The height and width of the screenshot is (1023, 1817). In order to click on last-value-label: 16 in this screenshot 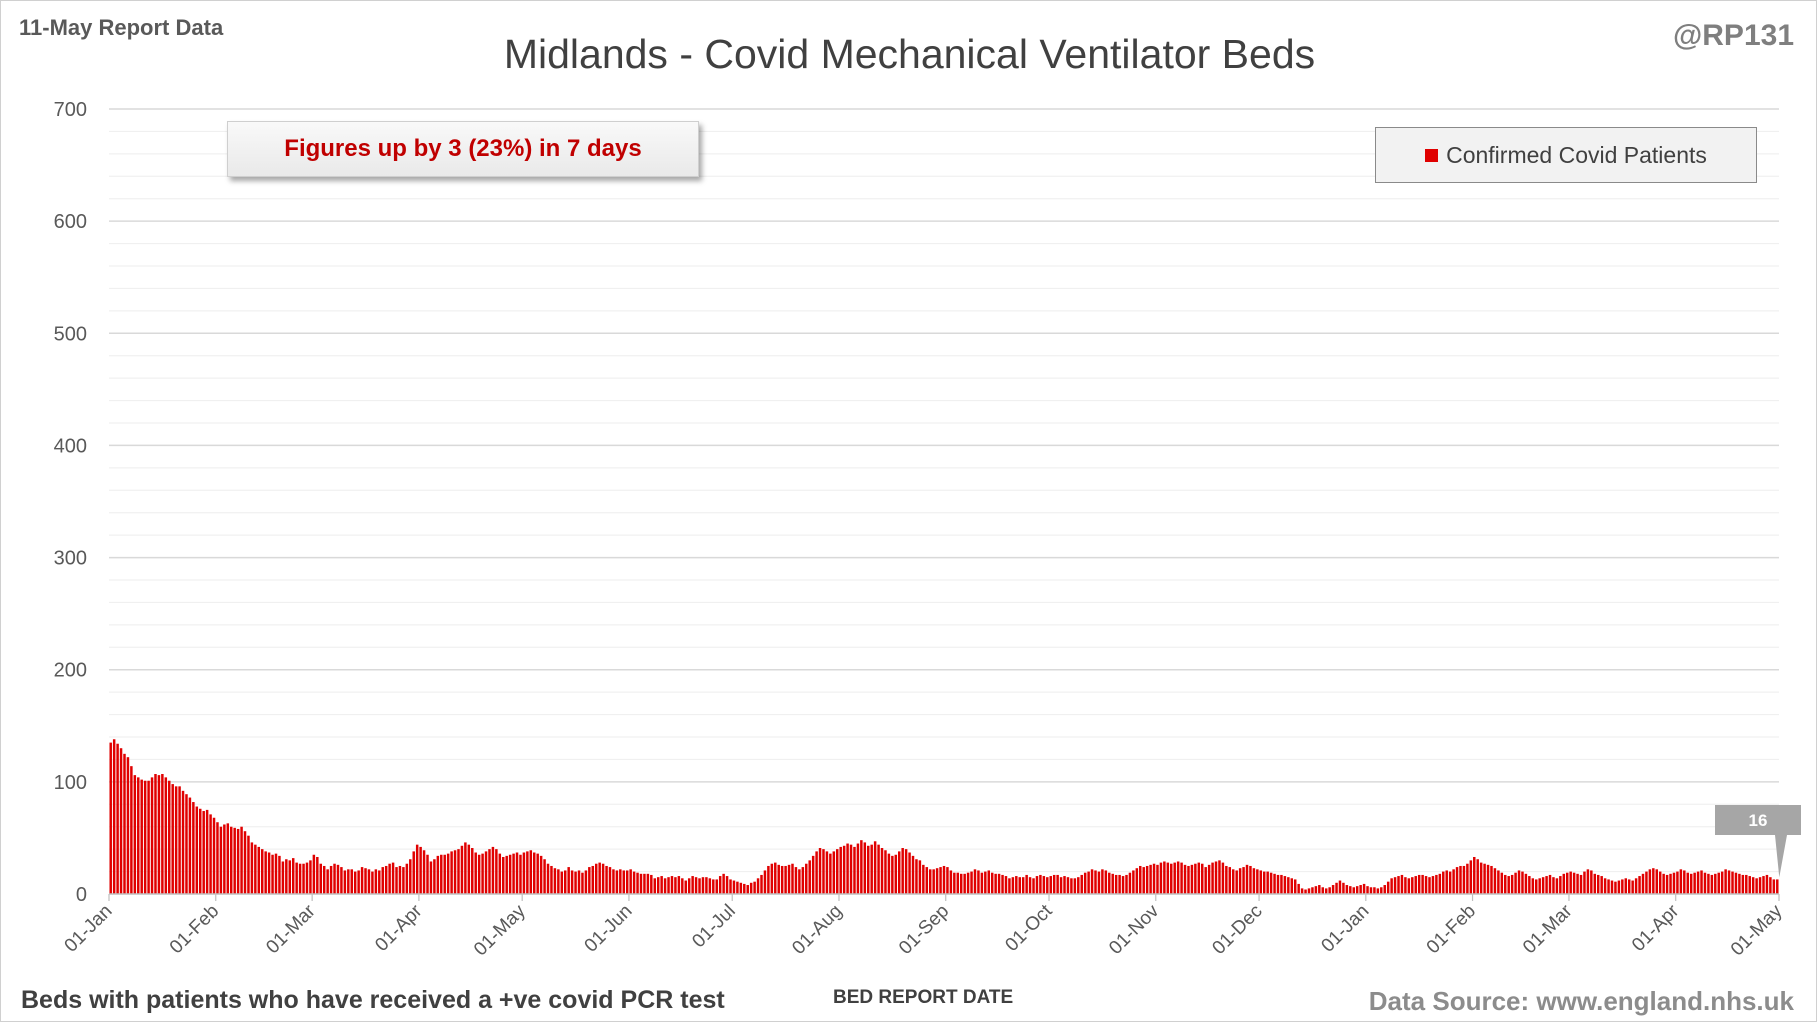, I will do `click(1758, 820)`.